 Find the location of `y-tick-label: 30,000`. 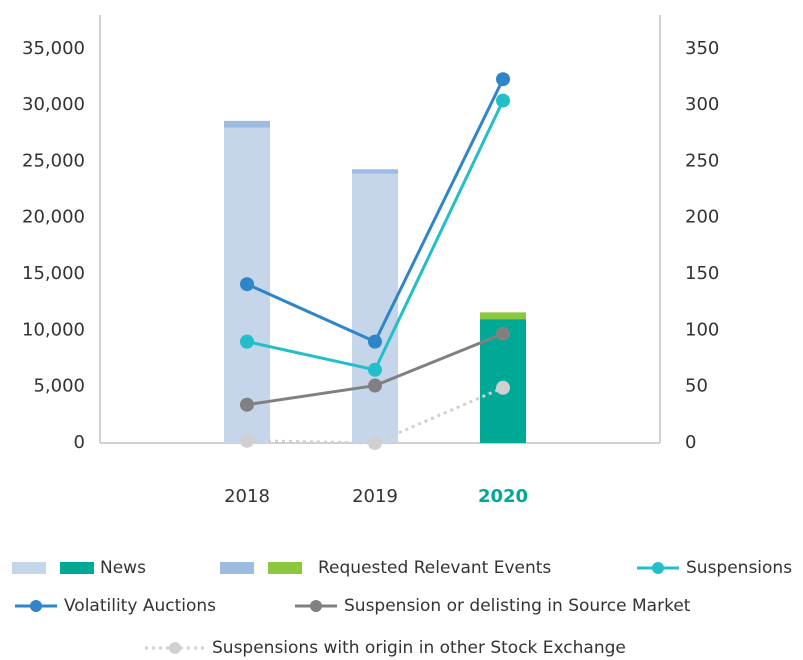

y-tick-label: 30,000 is located at coordinates (53, 104).